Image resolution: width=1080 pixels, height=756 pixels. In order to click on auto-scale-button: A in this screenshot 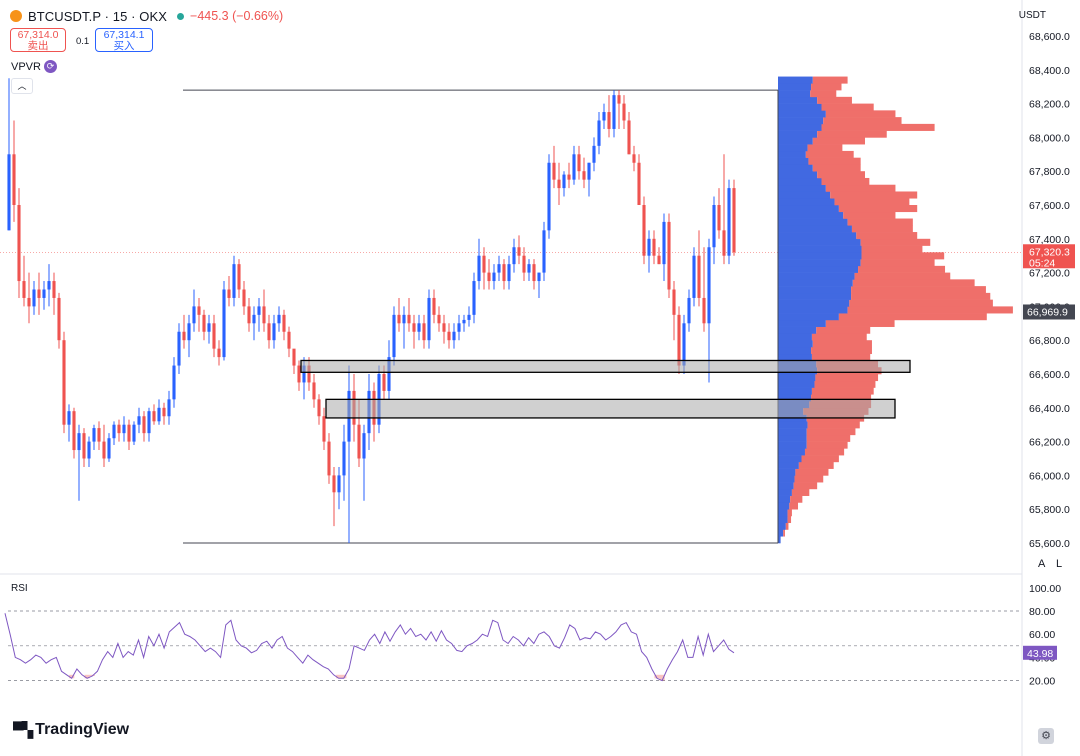, I will do `click(1042, 564)`.